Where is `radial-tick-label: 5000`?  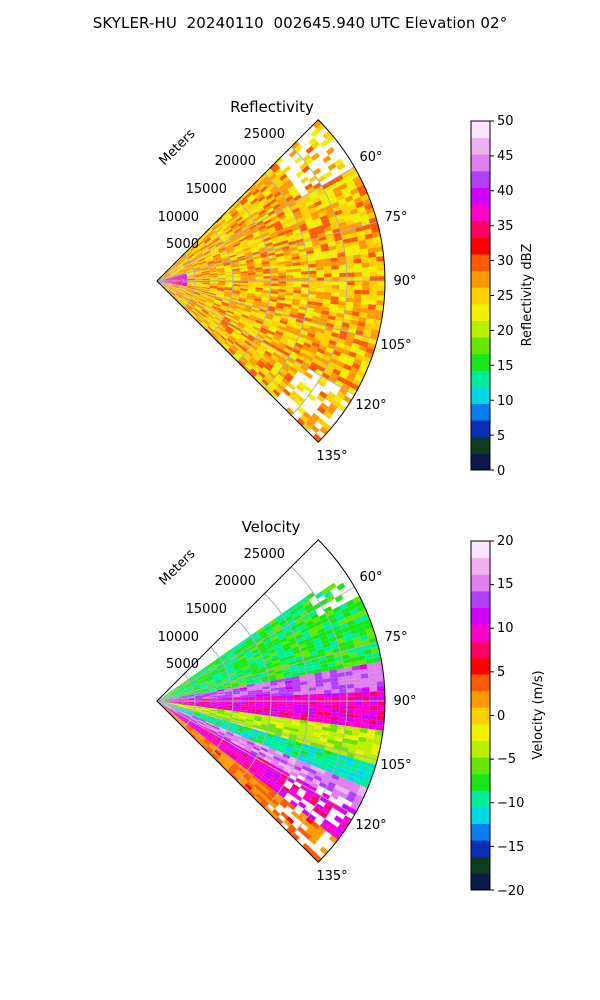 radial-tick-label: 5000 is located at coordinates (182, 664).